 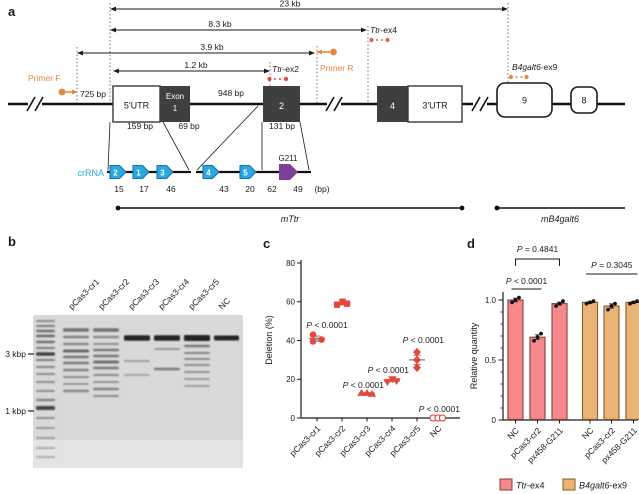 What do you see at coordinates (333, 52) in the screenshot?
I see `primer-r-dot` at bounding box center [333, 52].